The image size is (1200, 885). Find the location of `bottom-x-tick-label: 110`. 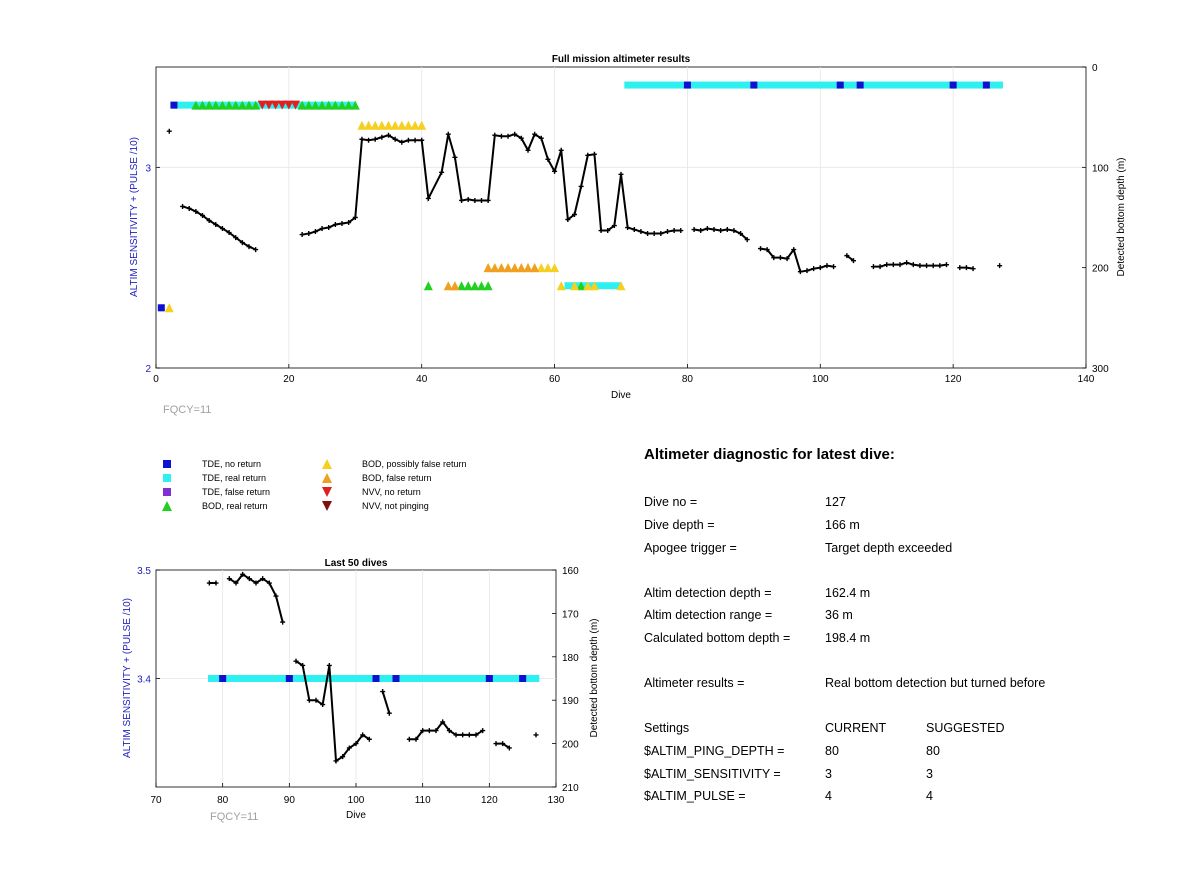

bottom-x-tick-label: 110 is located at coordinates (423, 800).